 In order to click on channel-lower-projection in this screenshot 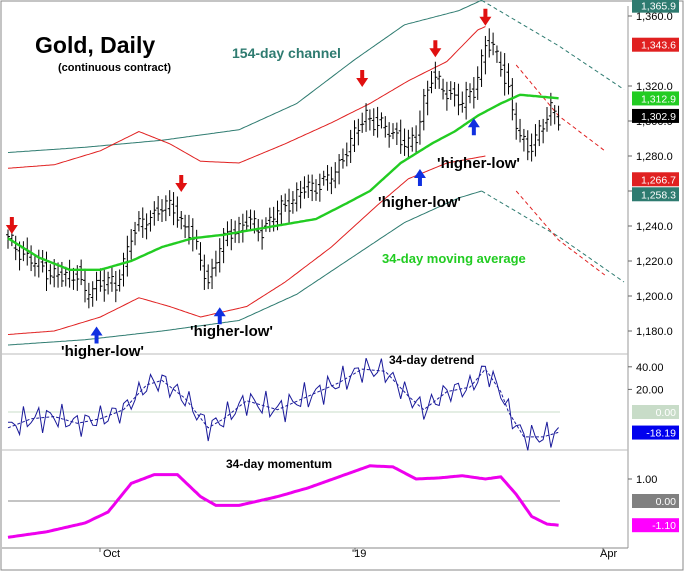, I will do `click(553, 236)`.